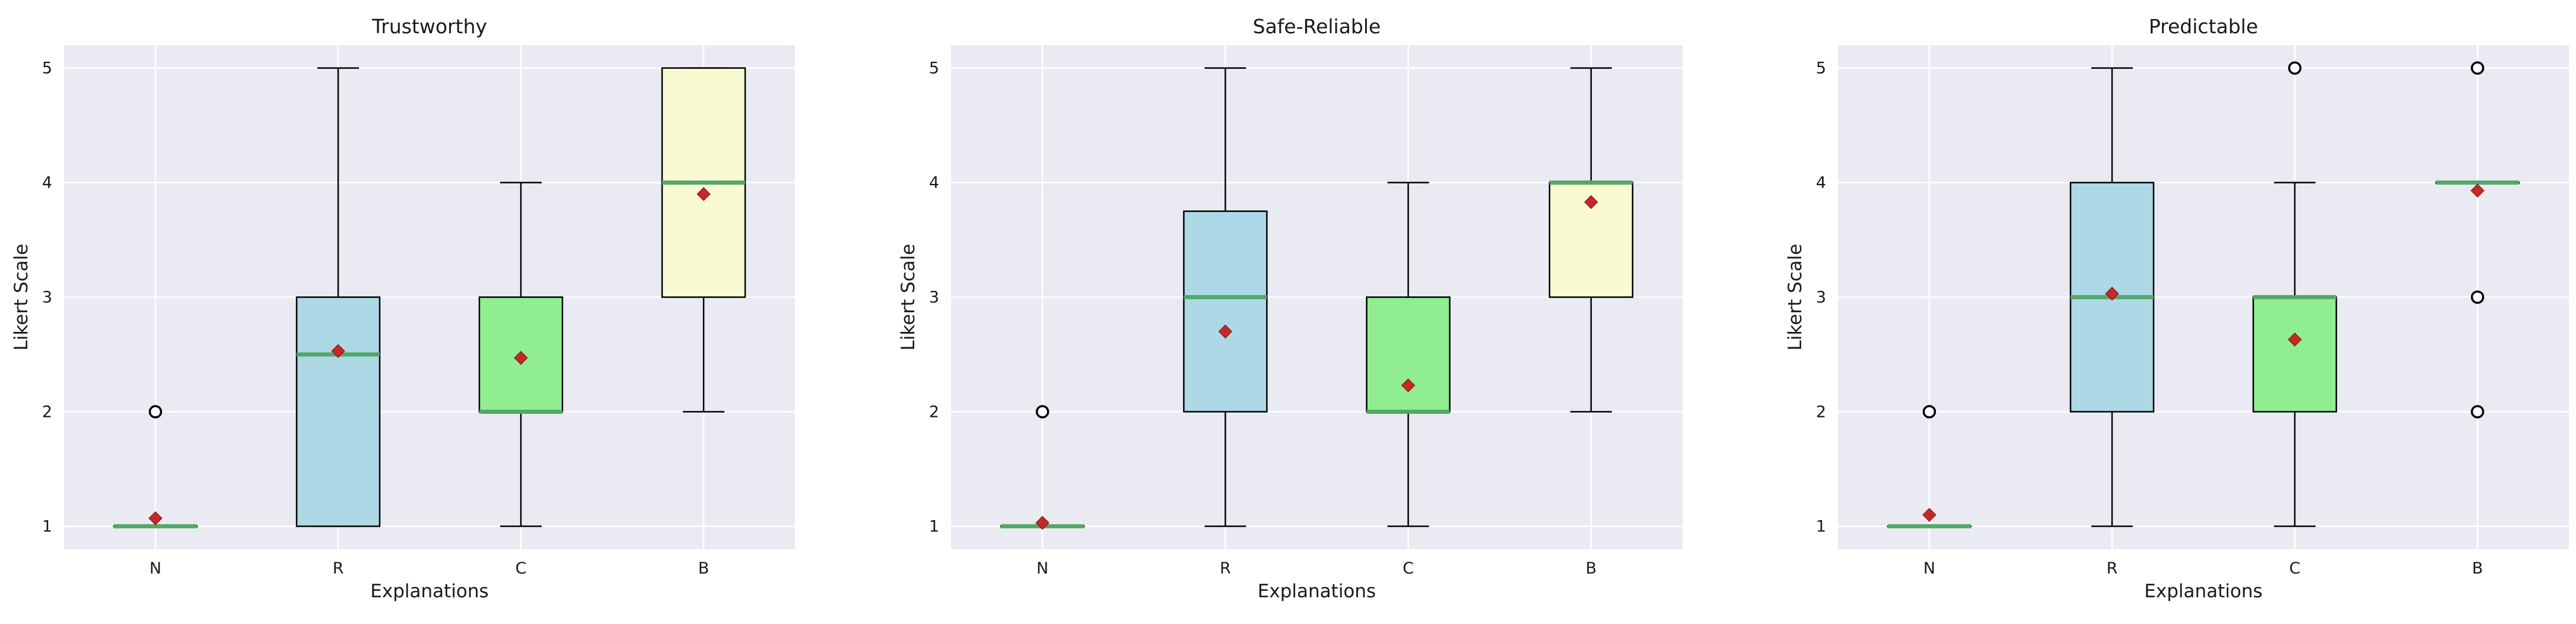 Image resolution: width=2576 pixels, height=624 pixels. I want to click on chart-title: Safe-Reliable, so click(1317, 26).